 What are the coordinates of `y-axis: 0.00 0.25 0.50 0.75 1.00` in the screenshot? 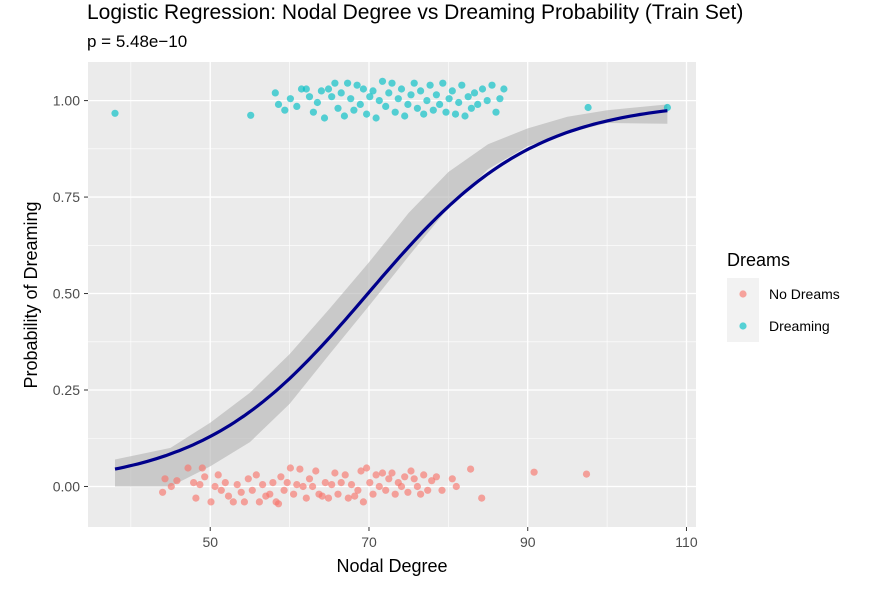 It's located at (70, 293).